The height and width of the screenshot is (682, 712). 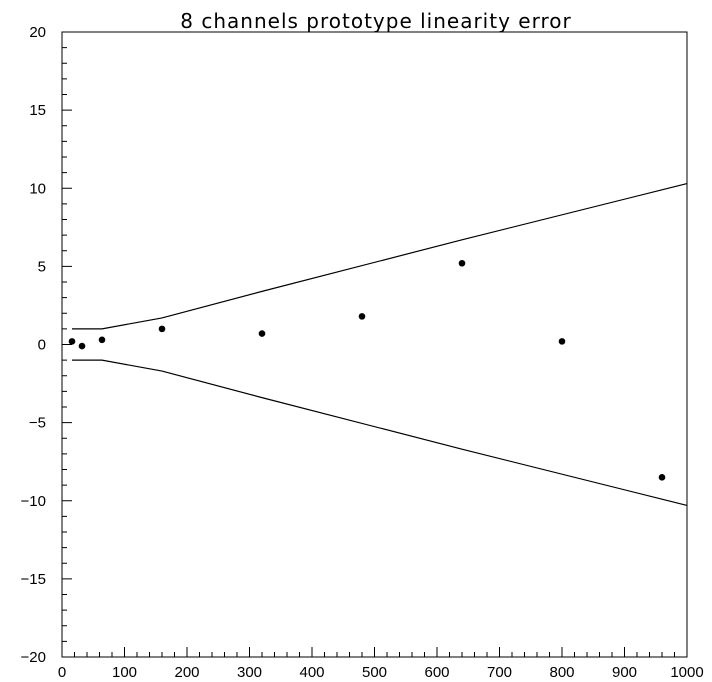 What do you see at coordinates (311, 672) in the screenshot?
I see `x-tick-label: 400` at bounding box center [311, 672].